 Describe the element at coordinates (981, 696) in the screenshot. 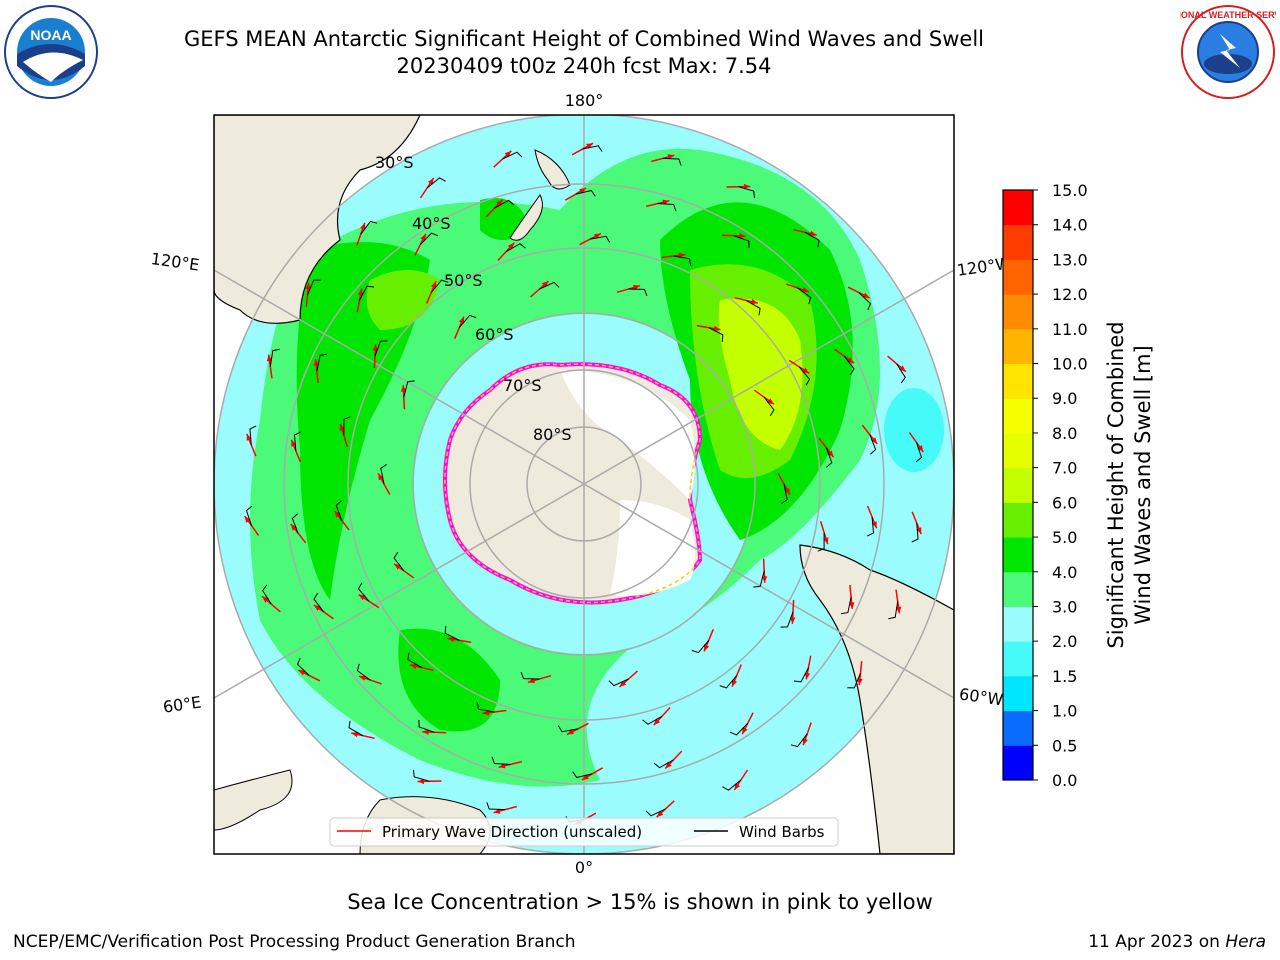

I see `meridian-label-60w: 60°W` at that location.